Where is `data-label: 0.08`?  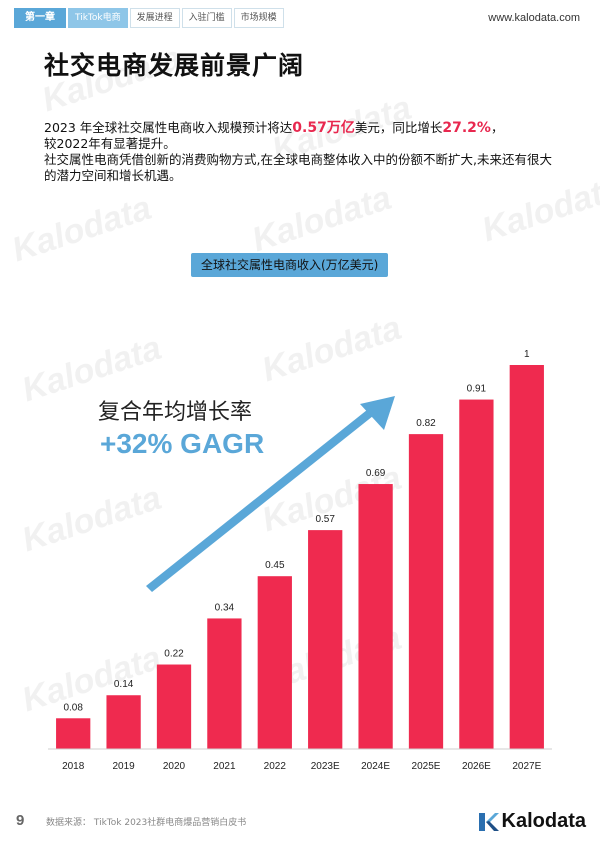 data-label: 0.08 is located at coordinates (73, 707).